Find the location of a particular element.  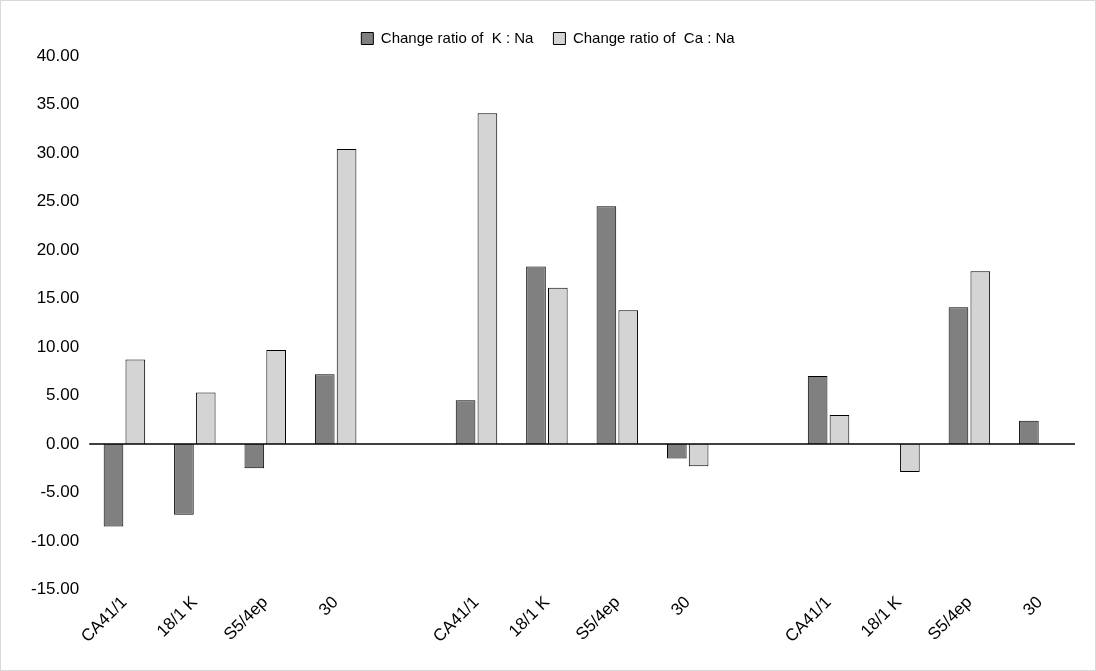

legend-label: Change ratio of Ca : Na is located at coordinates (654, 37).